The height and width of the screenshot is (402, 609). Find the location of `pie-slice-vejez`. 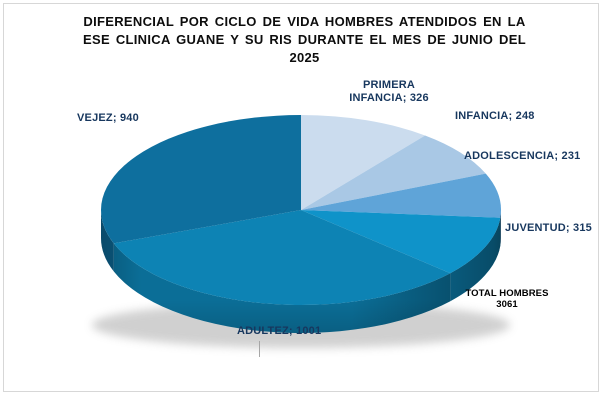

pie-slice-vejez is located at coordinates (201, 179).